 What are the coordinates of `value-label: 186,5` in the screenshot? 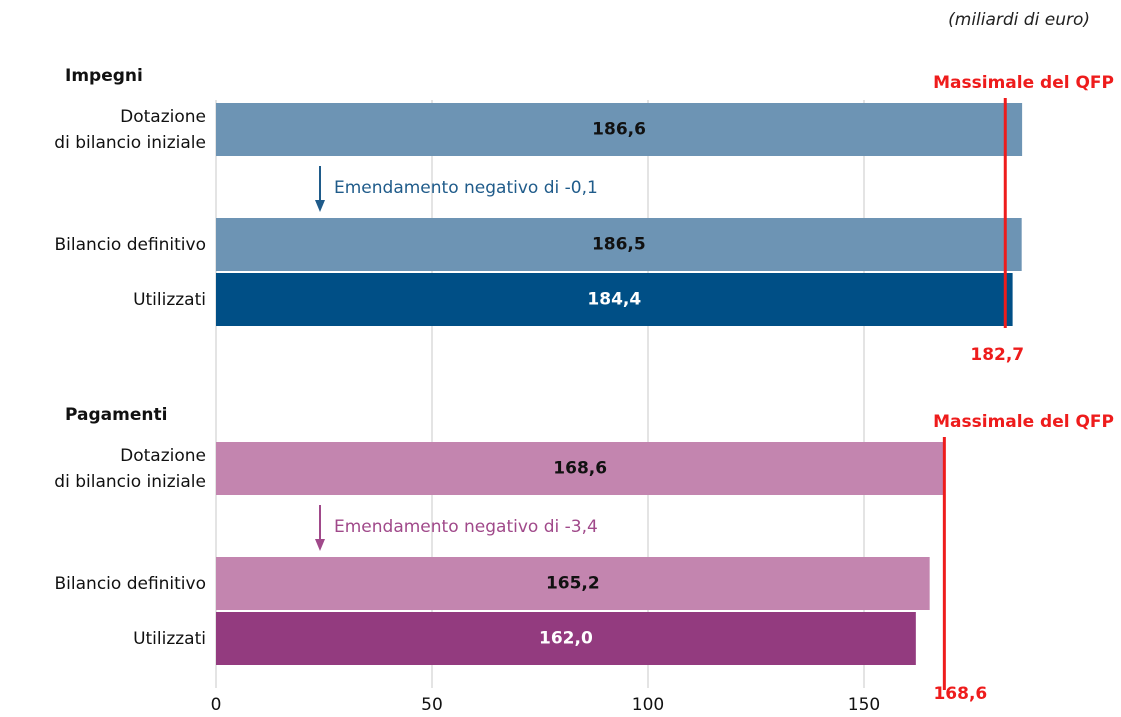 It's located at (619, 245).